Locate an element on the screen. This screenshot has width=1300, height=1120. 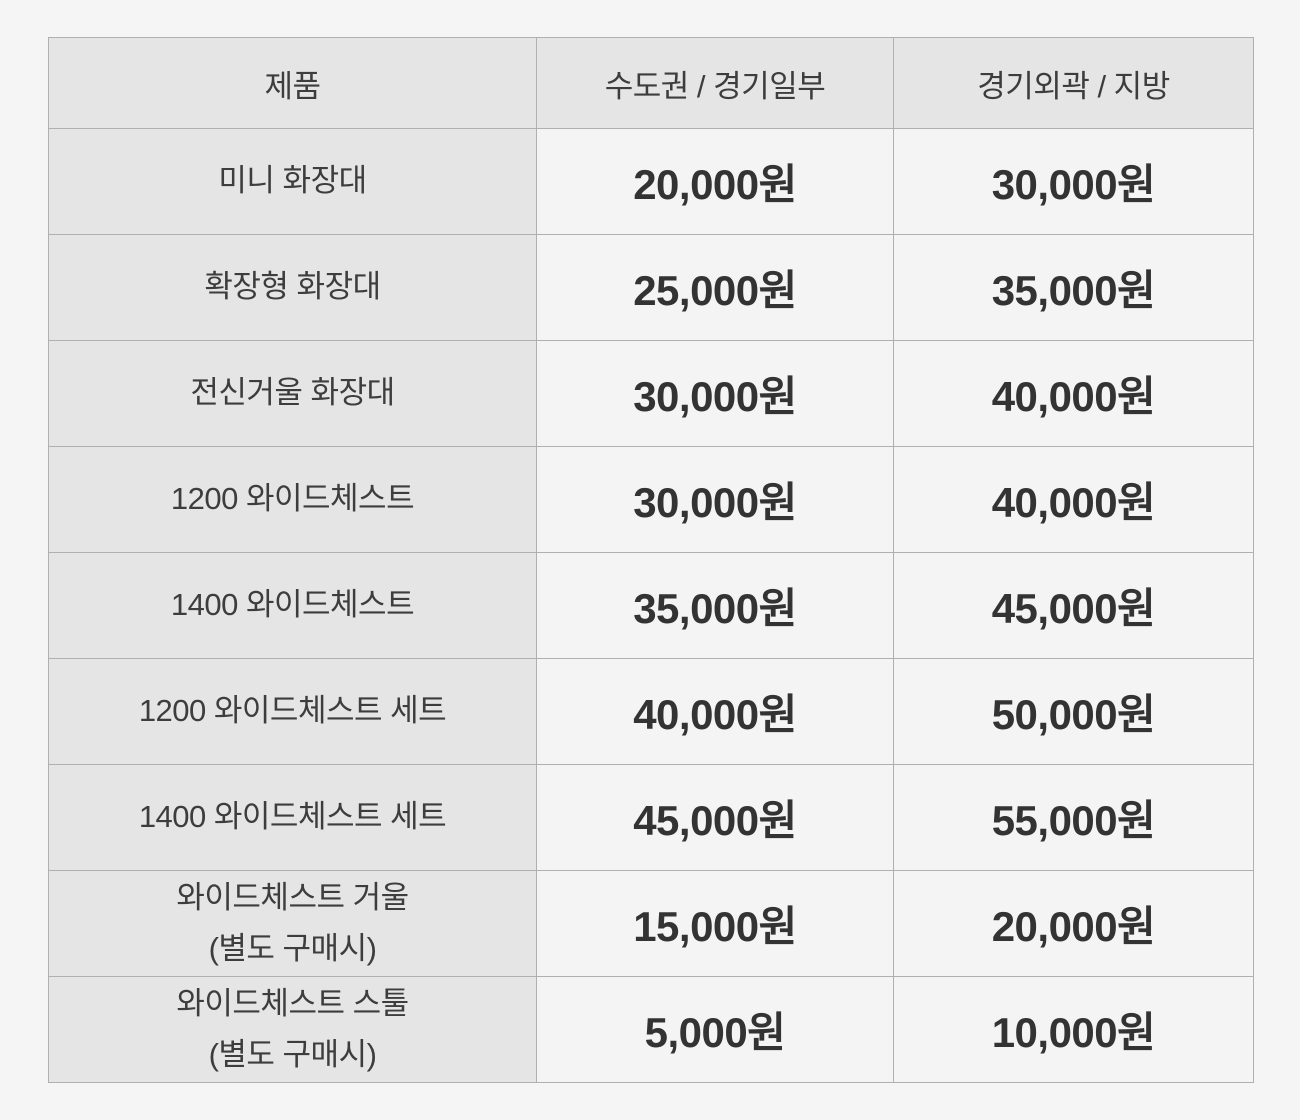
product-name: 1400 와이드체스트 세트 is located at coordinates (292, 817).